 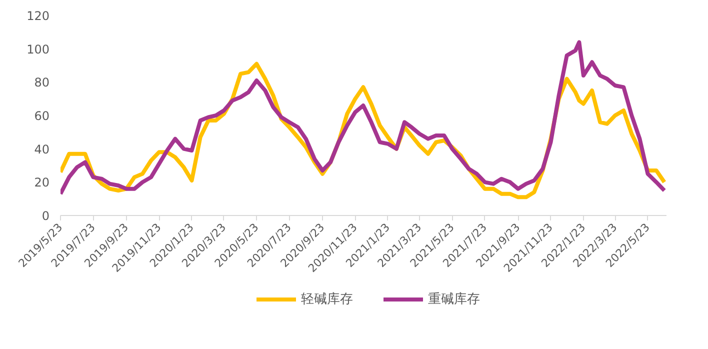 I want to click on y-tick-label: 20, so click(x=42, y=183).